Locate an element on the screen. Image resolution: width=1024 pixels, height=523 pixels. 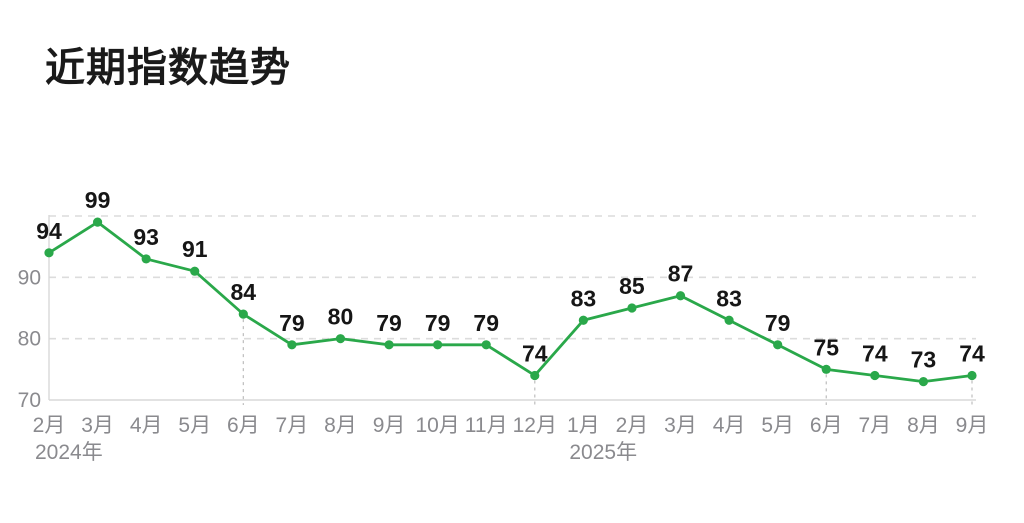
data-point-label-15: 79 is located at coordinates (778, 323).